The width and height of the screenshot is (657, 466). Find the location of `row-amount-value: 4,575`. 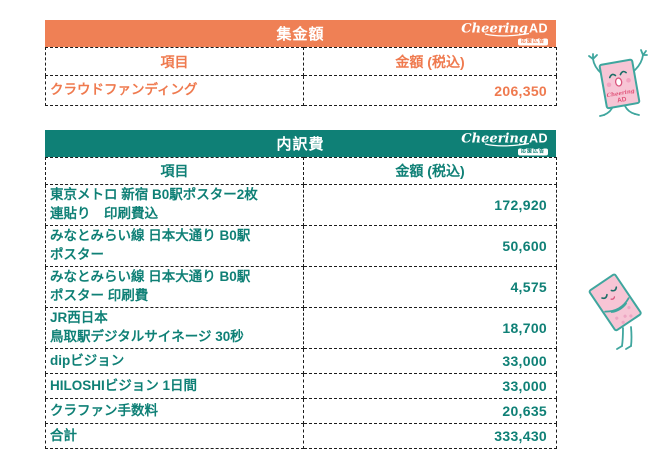

row-amount-value: 4,575 is located at coordinates (430, 287).